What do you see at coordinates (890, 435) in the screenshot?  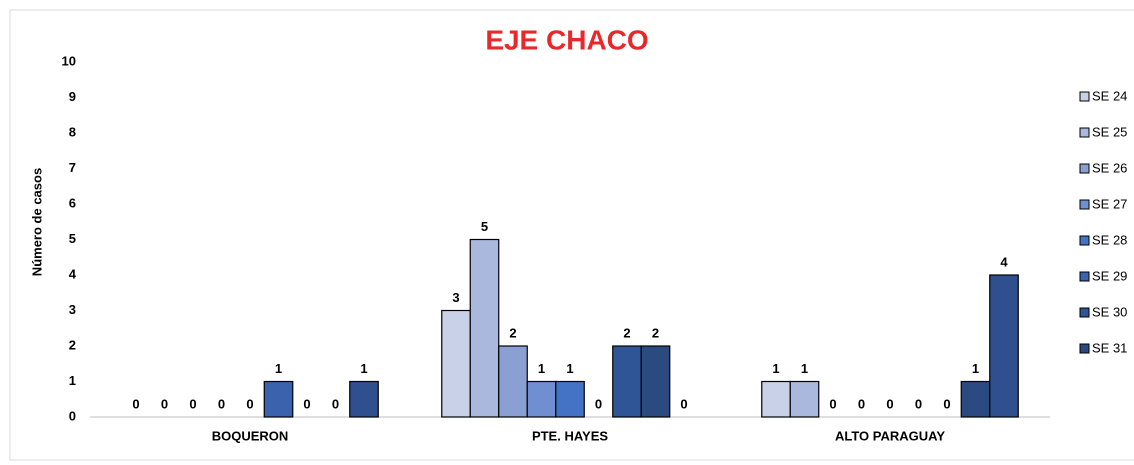 I see `x-tick-label: ALTO PARAGUAY` at bounding box center [890, 435].